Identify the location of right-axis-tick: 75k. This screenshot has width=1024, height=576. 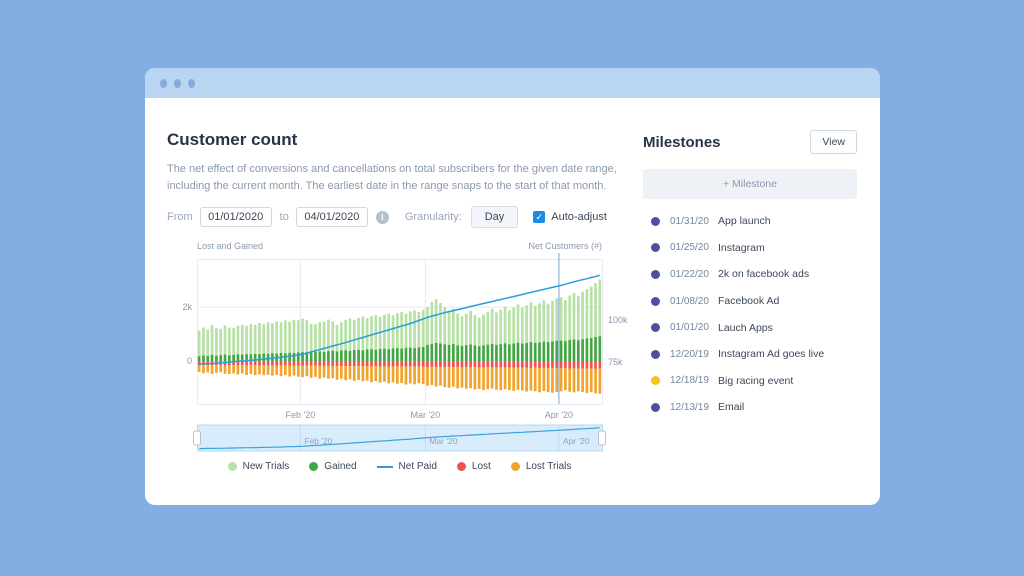
(615, 362).